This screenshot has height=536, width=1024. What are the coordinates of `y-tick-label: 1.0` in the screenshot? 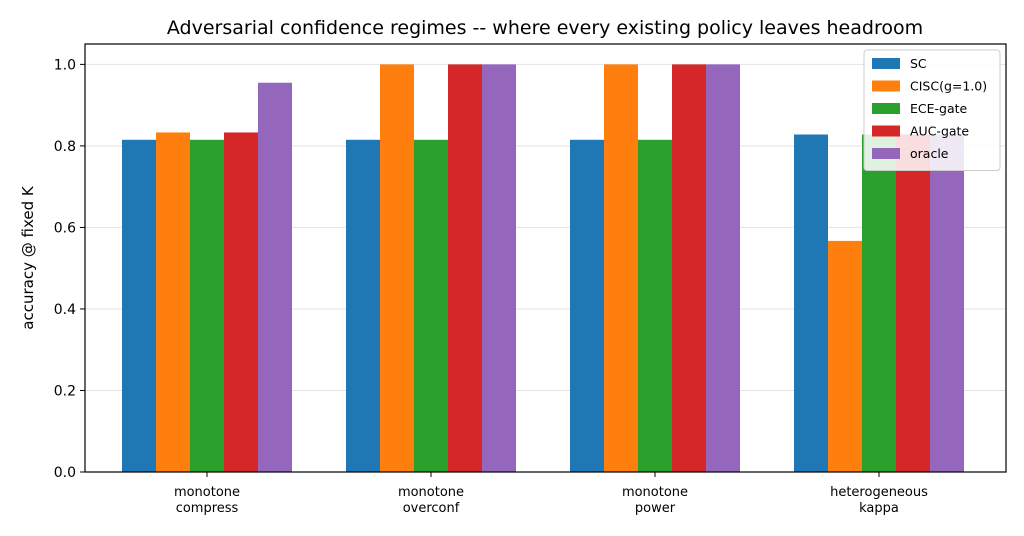 It's located at (65, 65).